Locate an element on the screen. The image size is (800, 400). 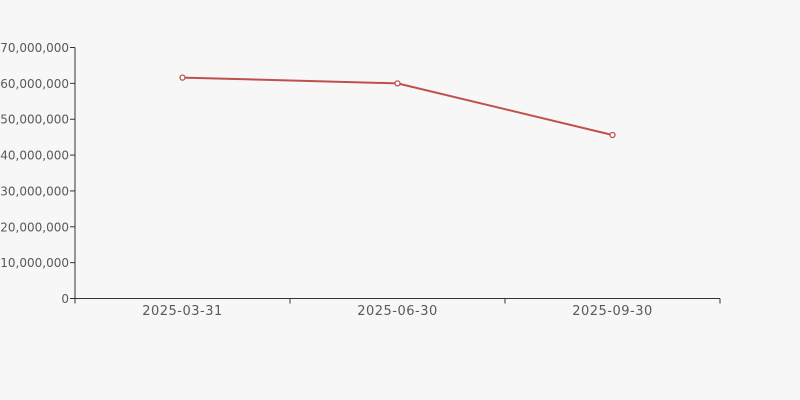
y-axis-tick-label: 30,000,000 is located at coordinates (34, 191).